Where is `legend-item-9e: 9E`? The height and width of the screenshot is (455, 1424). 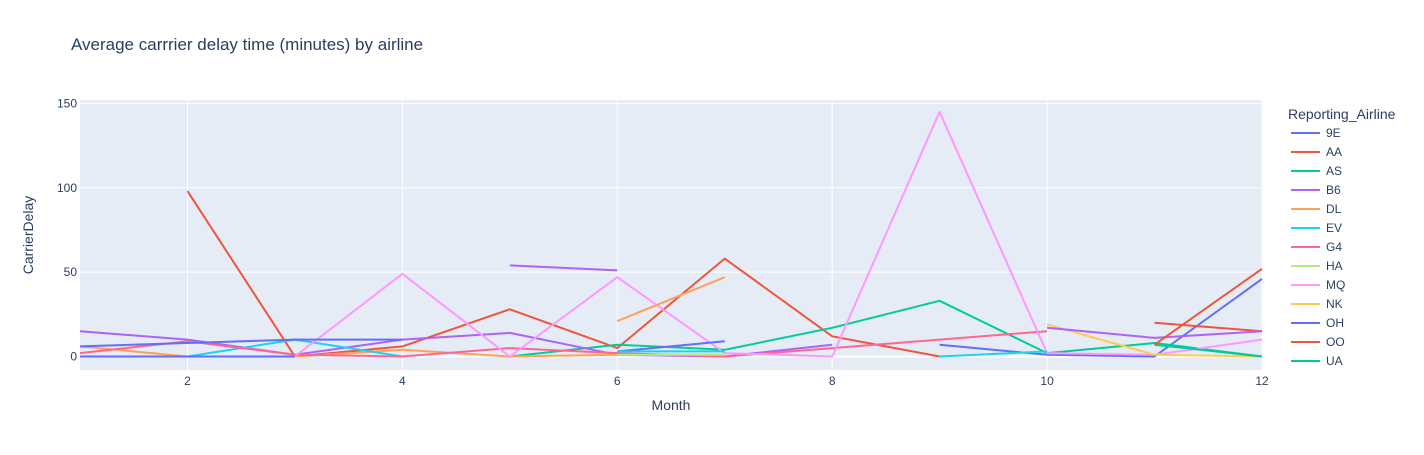 legend-item-9e: 9E is located at coordinates (1316, 133).